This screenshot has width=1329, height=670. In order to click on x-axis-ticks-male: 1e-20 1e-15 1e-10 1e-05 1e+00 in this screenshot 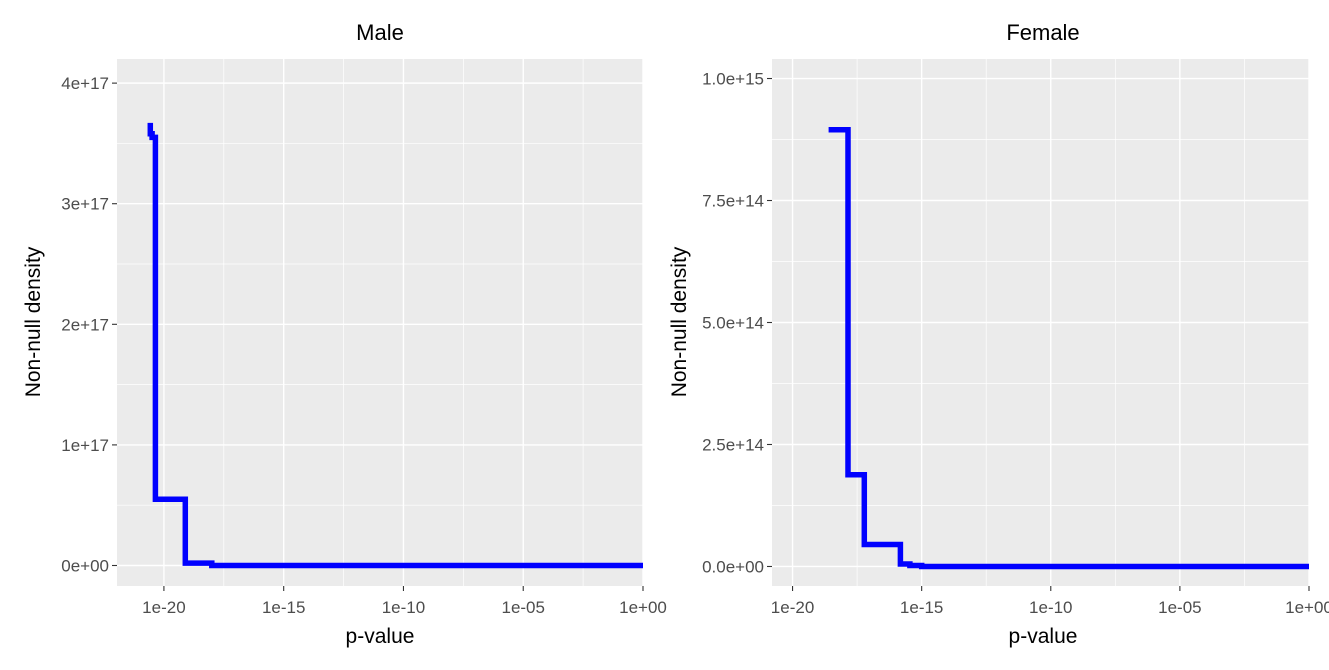, I will do `click(404, 601)`.